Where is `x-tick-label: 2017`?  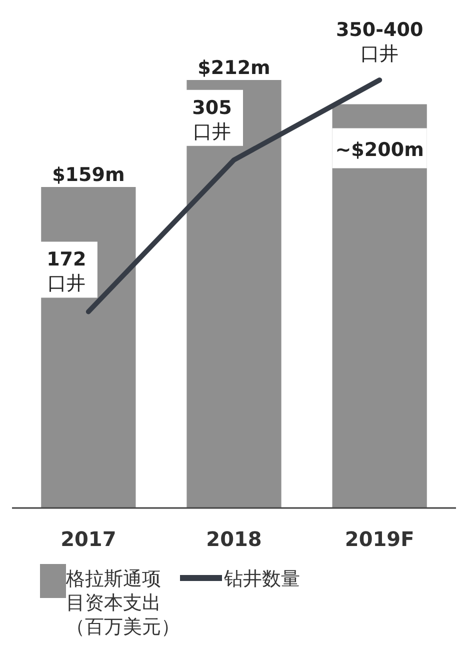 x-tick-label: 2017 is located at coordinates (88, 539).